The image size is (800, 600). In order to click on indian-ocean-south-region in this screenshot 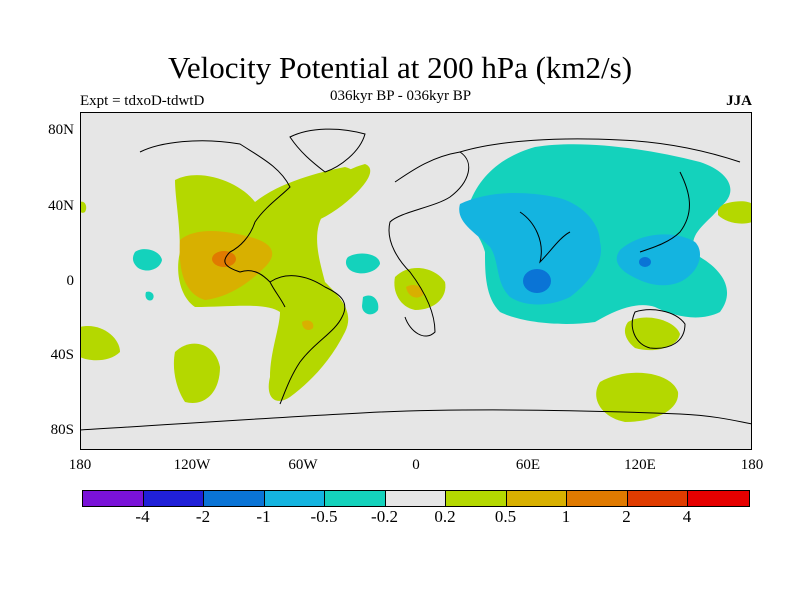, I will do `click(637, 397)`.